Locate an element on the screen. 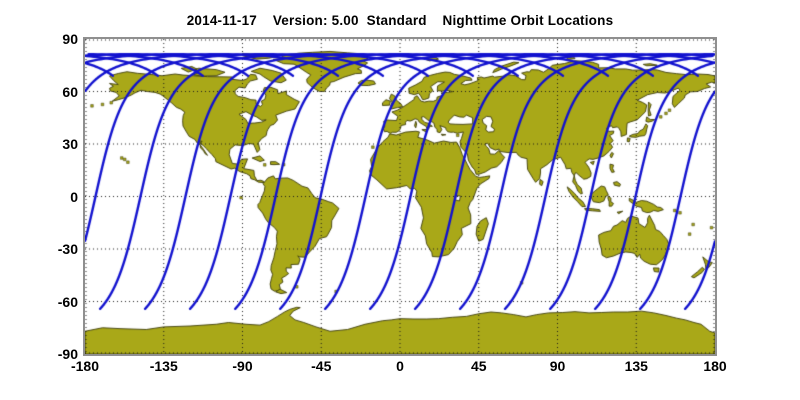 This screenshot has width=800, height=400. x-axis-tick-label: -135 is located at coordinates (163, 366).